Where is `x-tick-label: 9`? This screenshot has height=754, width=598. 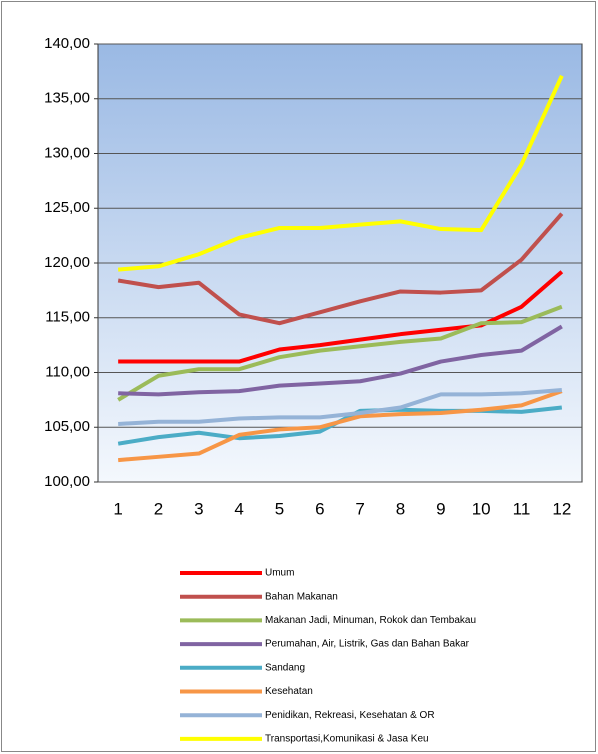 x-tick-label: 9 is located at coordinates (440, 508).